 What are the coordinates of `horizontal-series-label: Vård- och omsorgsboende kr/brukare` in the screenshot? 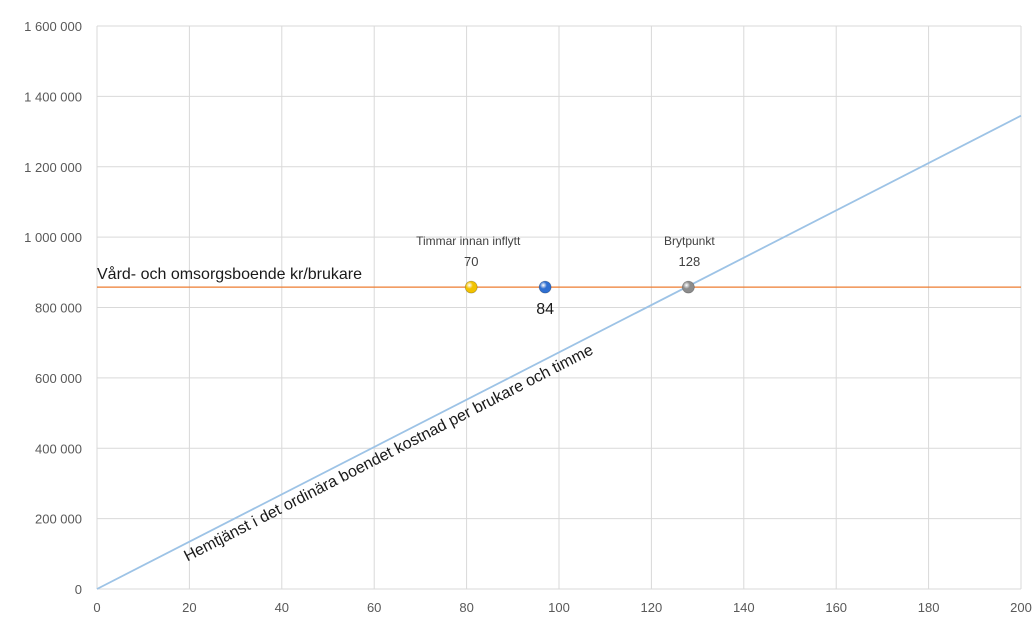 It's located at (229, 274).